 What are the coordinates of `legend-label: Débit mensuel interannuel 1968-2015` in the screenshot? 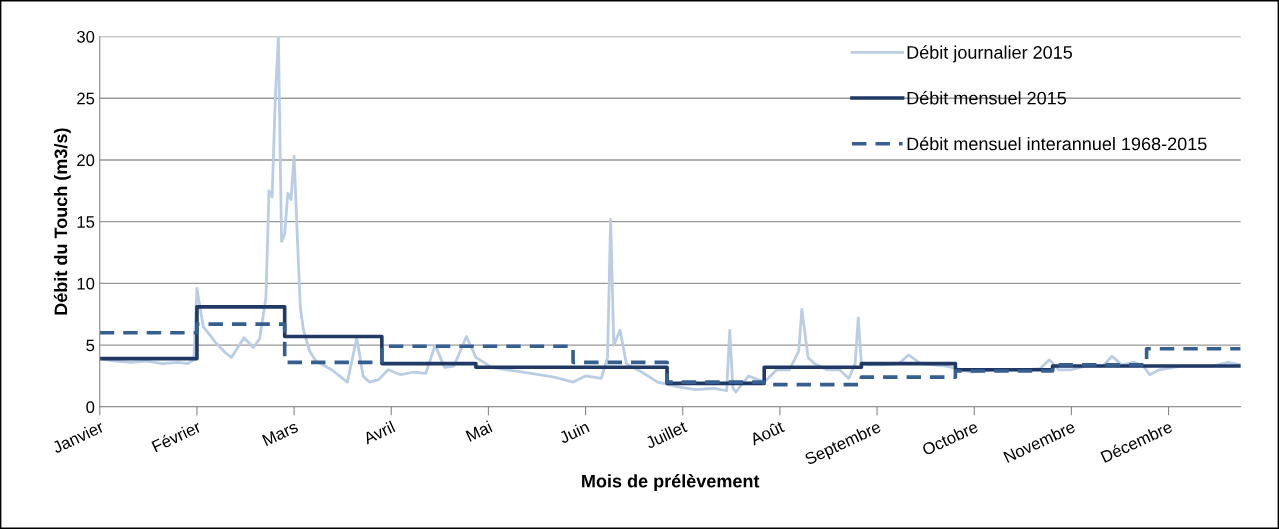 It's located at (1057, 143).